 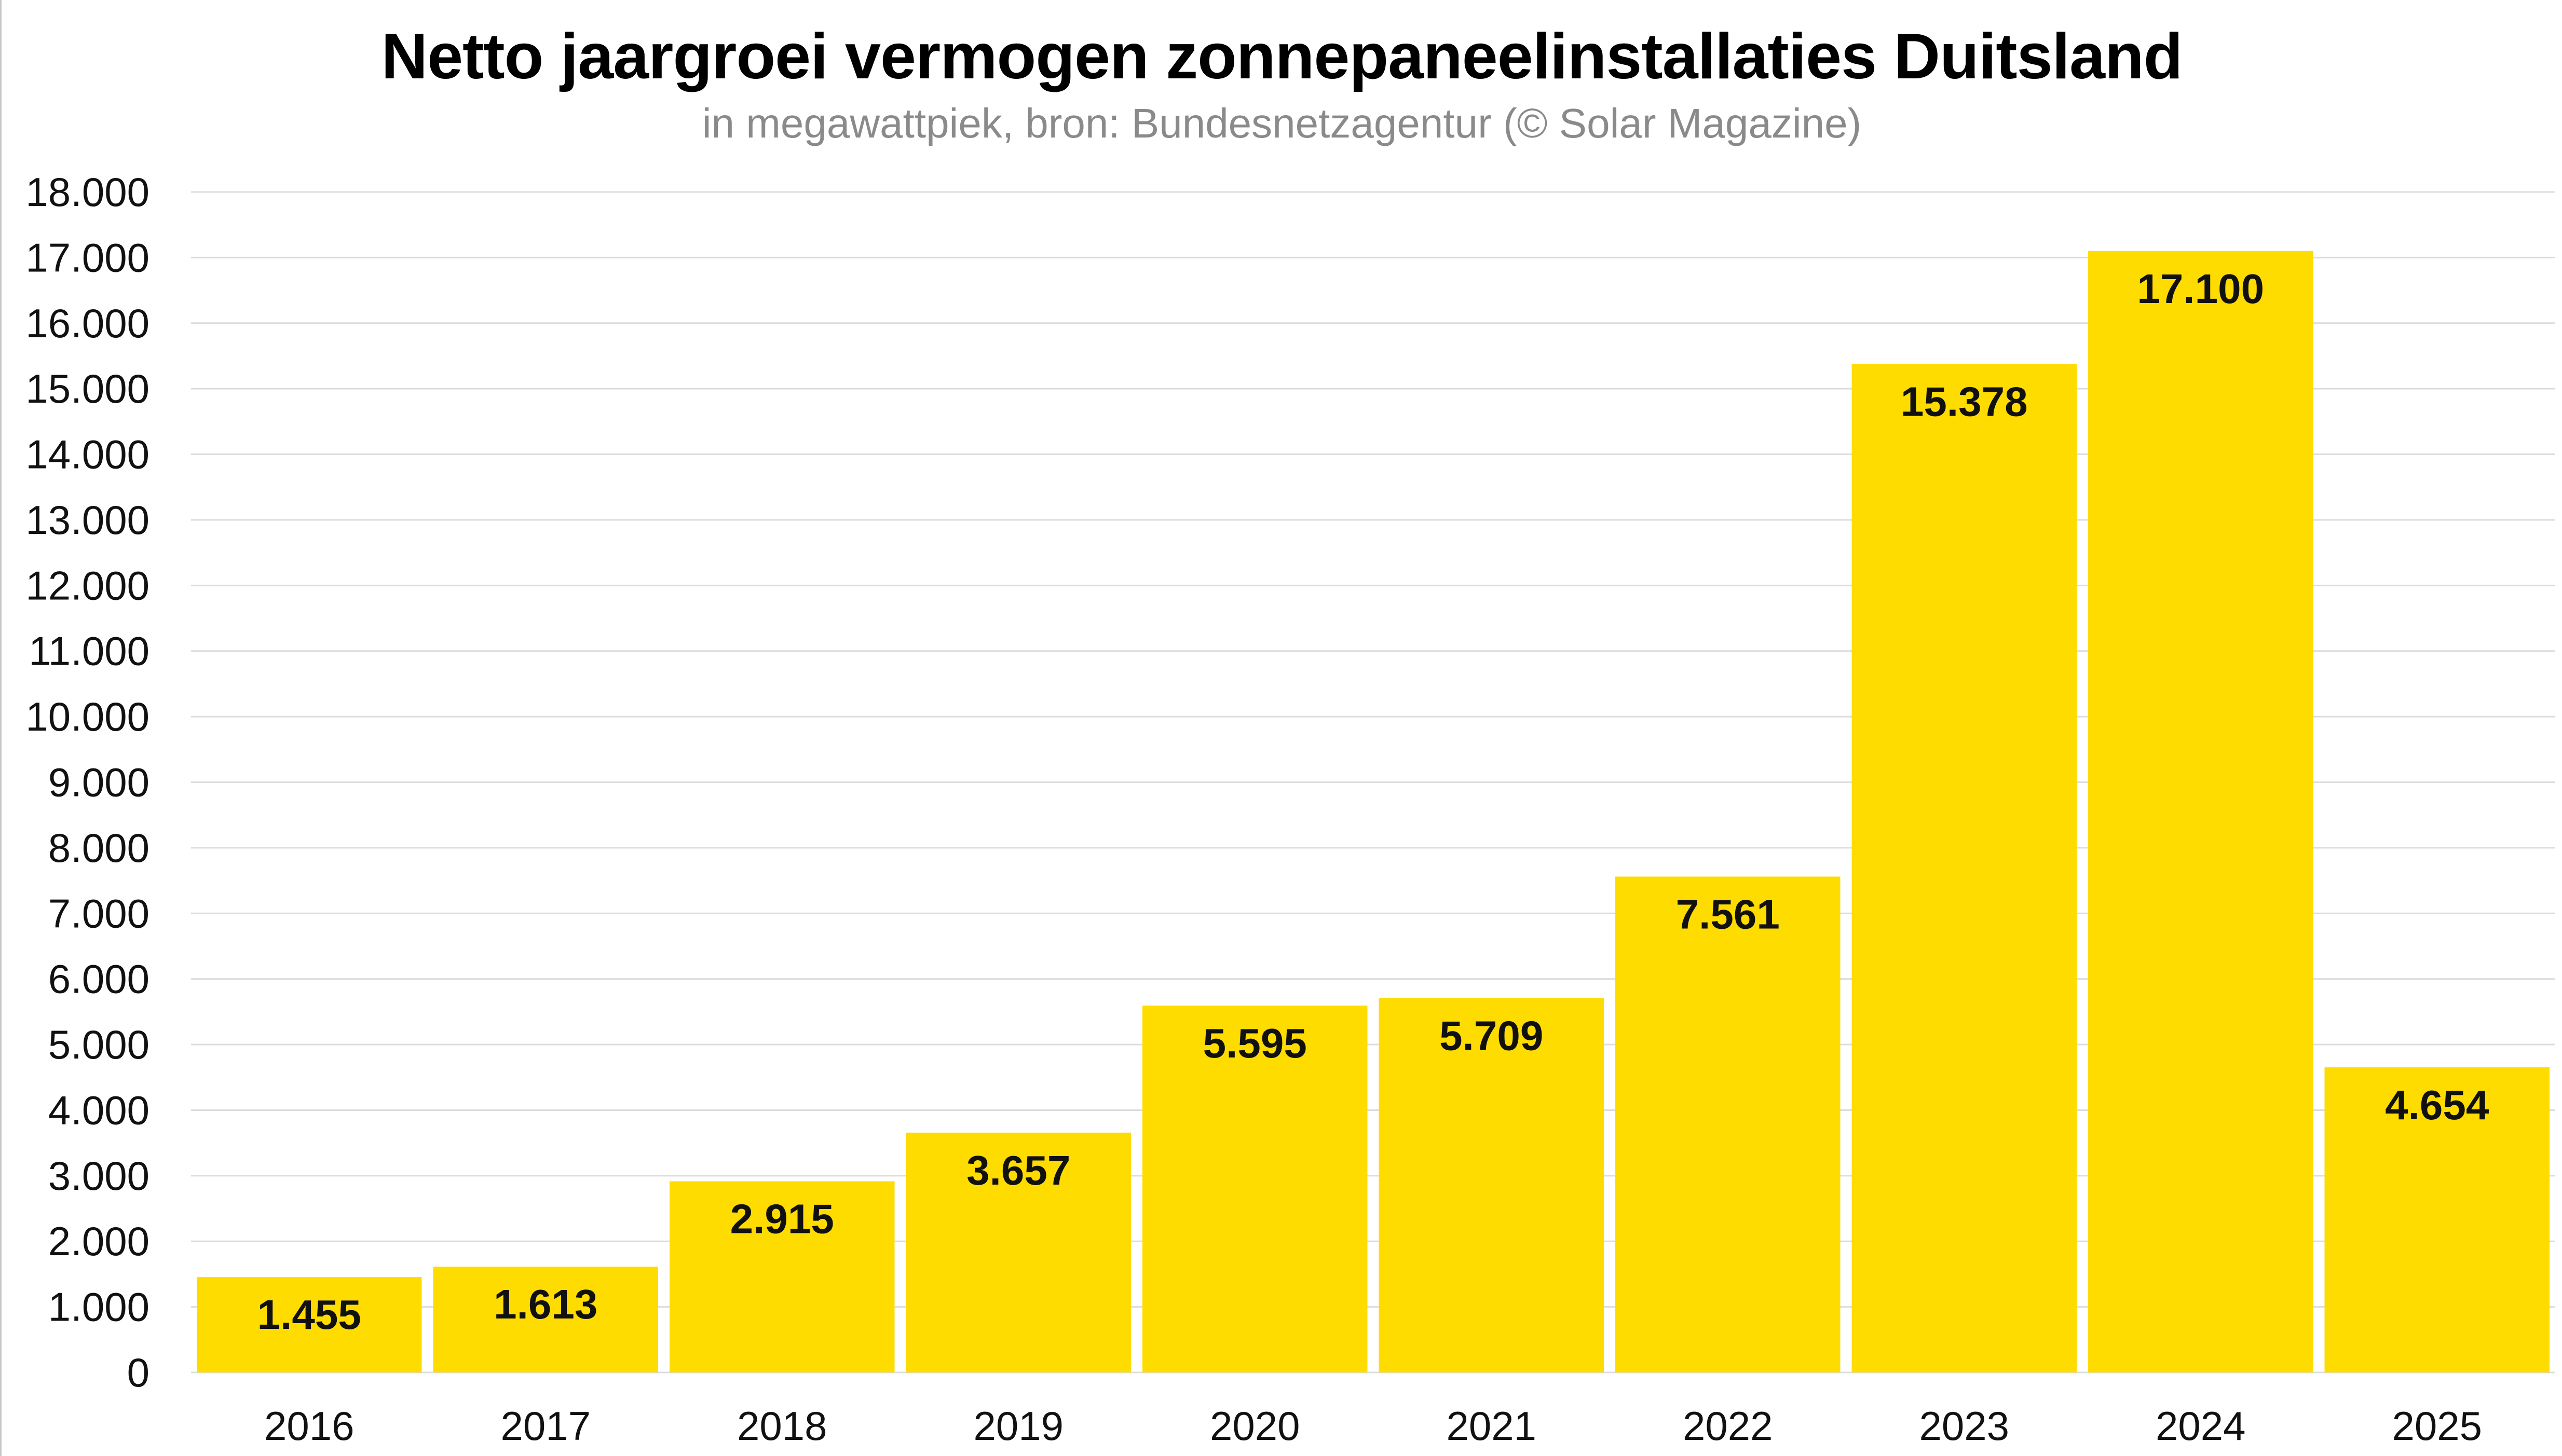 What do you see at coordinates (87, 455) in the screenshot?
I see `y-tick-label: 14.000` at bounding box center [87, 455].